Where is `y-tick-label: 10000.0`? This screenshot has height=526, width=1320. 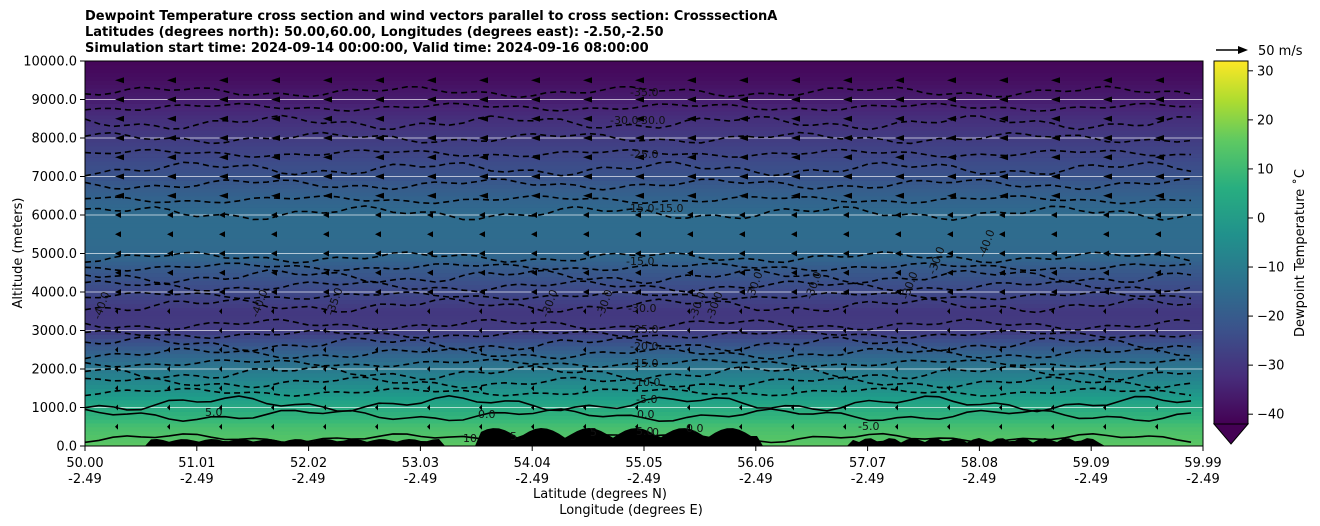
y-tick-label: 10000.0 is located at coordinates (50, 62).